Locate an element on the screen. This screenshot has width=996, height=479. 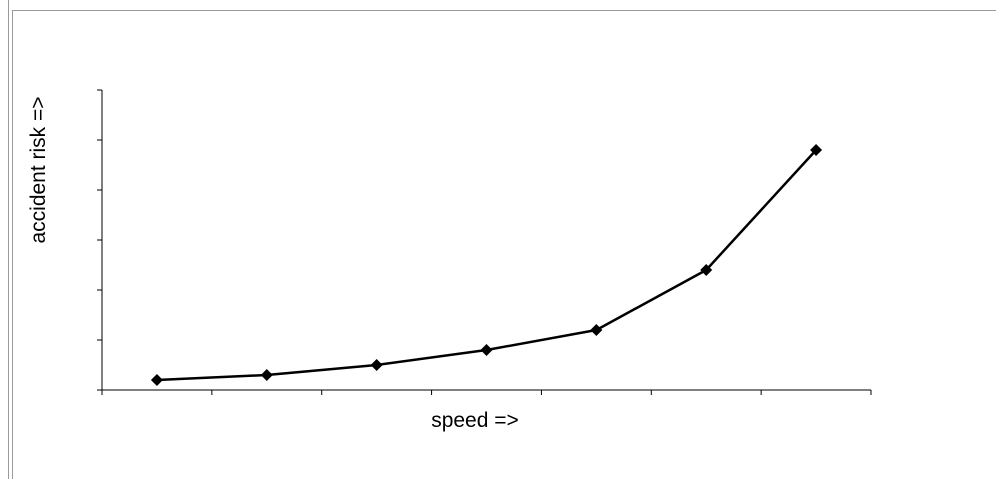
frame-left-inner-border is located at coordinates (12, 244).